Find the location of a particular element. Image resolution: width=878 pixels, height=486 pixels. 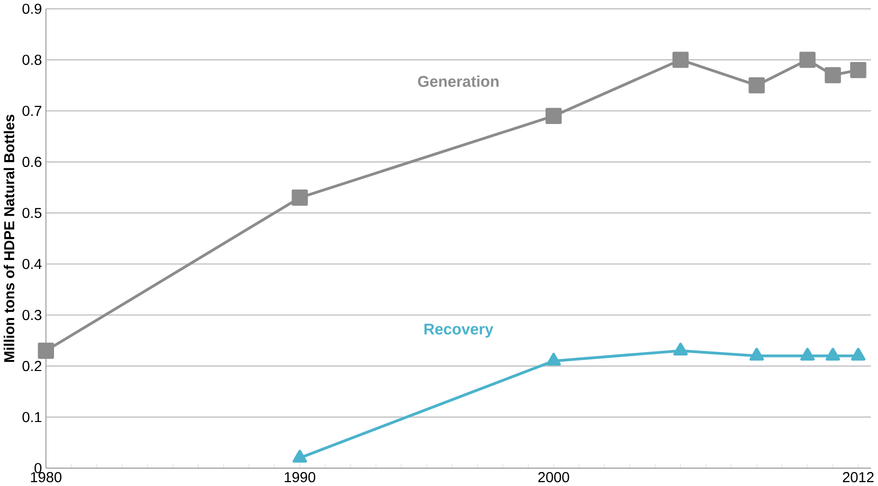

text: Recovery is located at coordinates (459, 331).